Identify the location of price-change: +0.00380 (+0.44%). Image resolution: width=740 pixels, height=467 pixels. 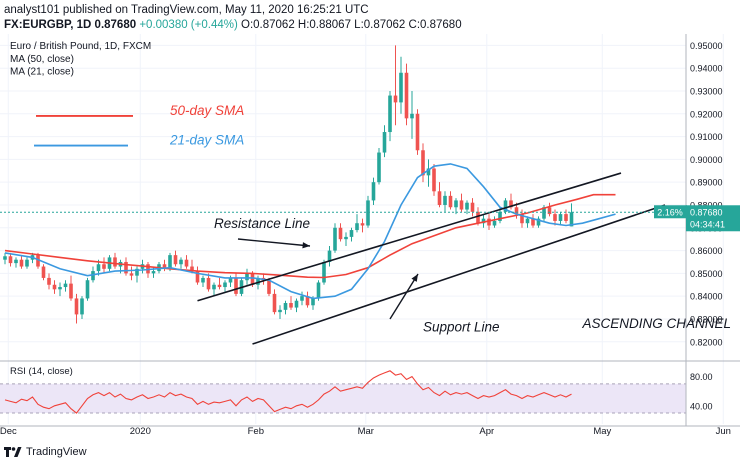
(188, 25).